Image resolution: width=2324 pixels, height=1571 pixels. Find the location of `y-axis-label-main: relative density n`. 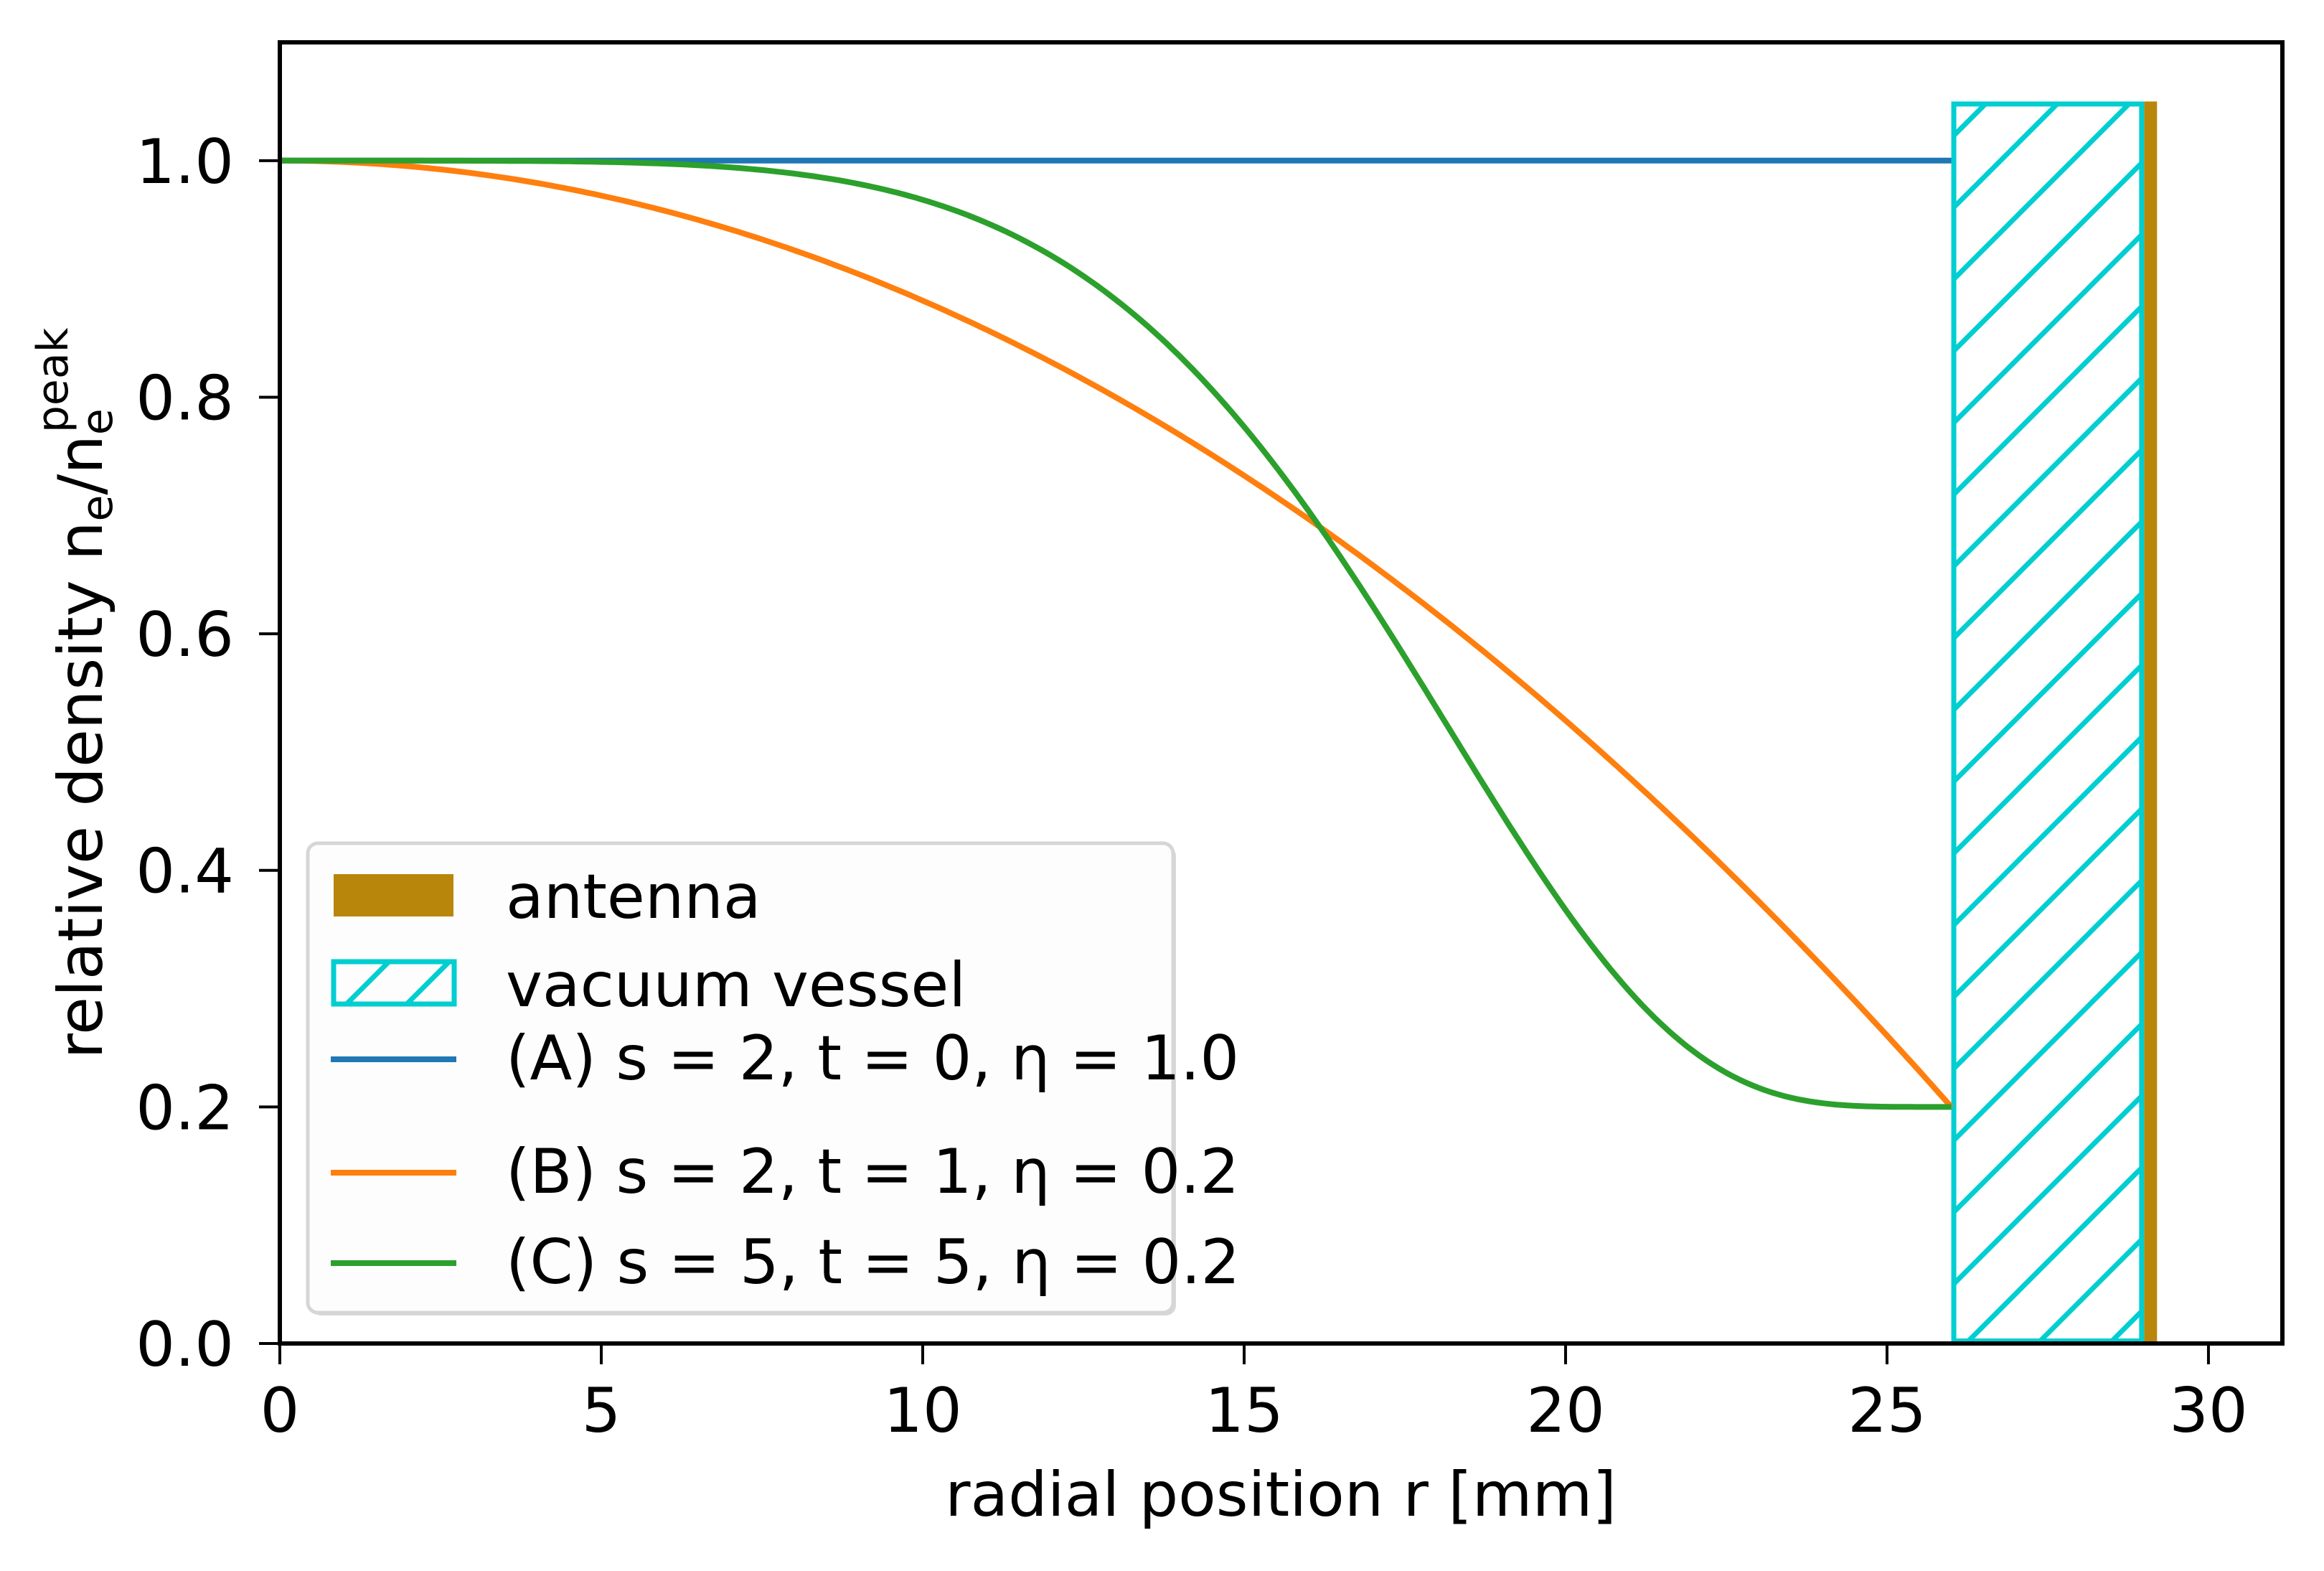

y-axis-label-main: relative density n is located at coordinates (81, 790).